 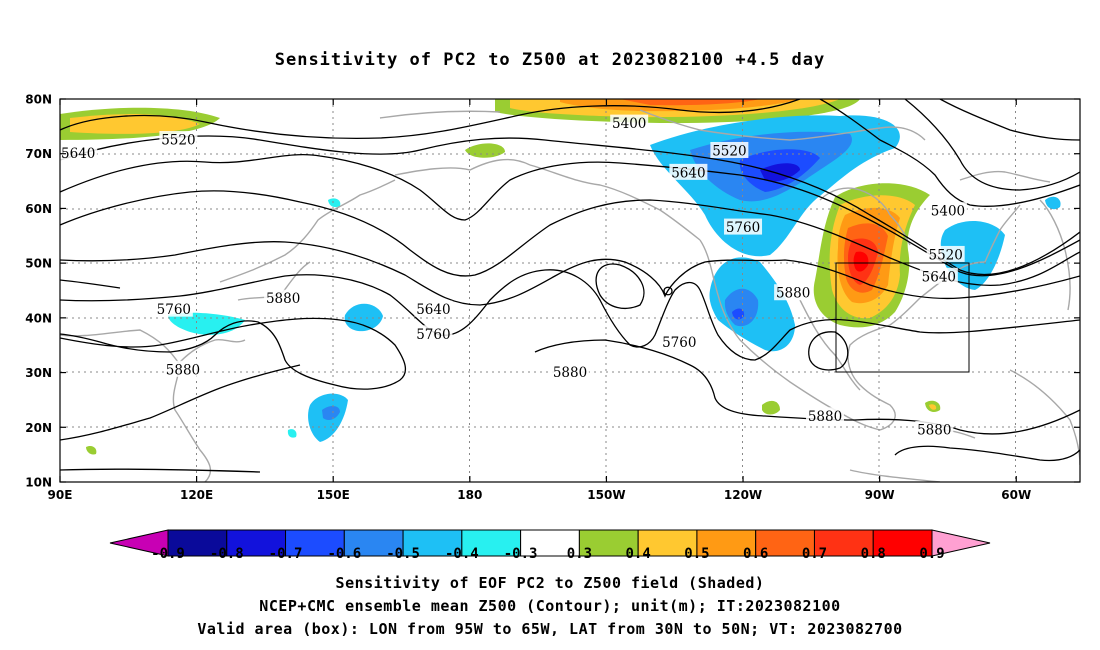 I want to click on lon-tick-label: 150W, so click(x=606, y=495).